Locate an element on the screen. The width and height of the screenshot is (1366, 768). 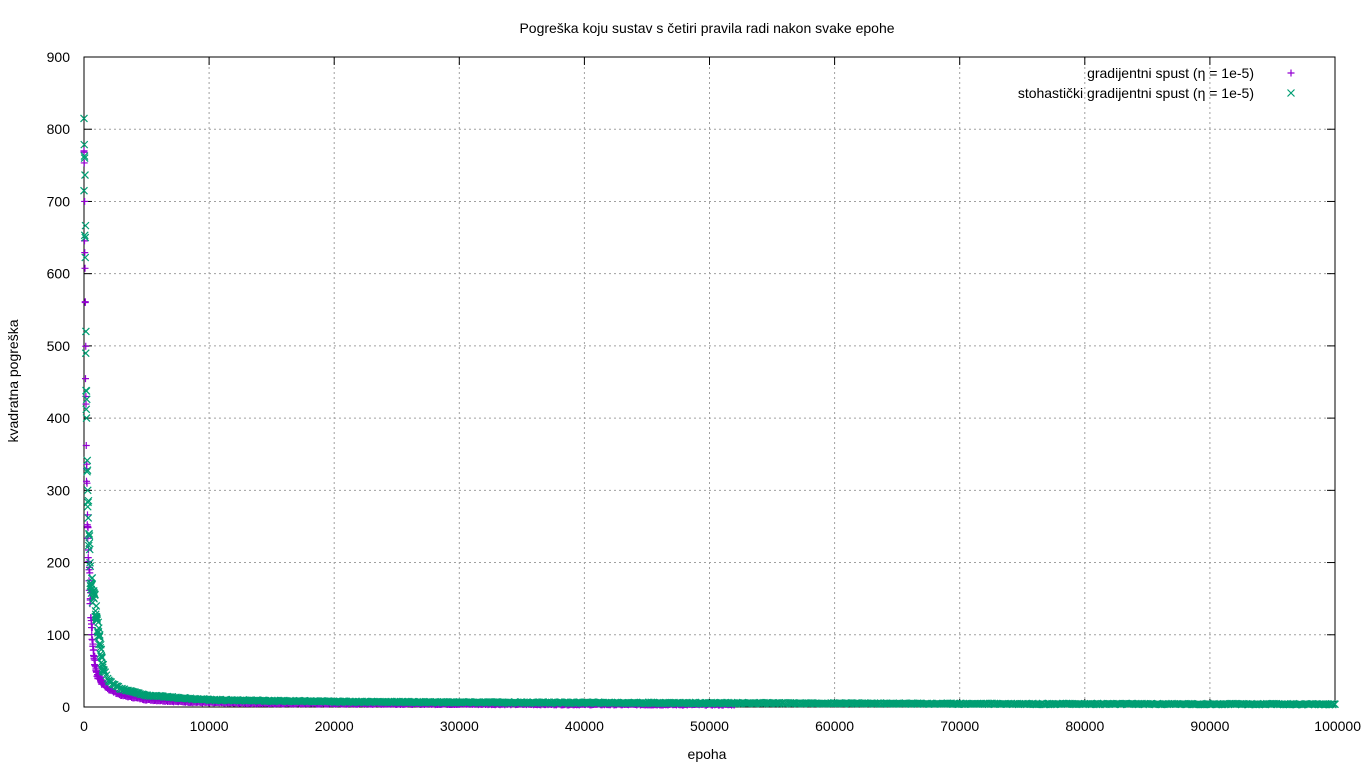
y-tick-label: 300 is located at coordinates (59, 490).